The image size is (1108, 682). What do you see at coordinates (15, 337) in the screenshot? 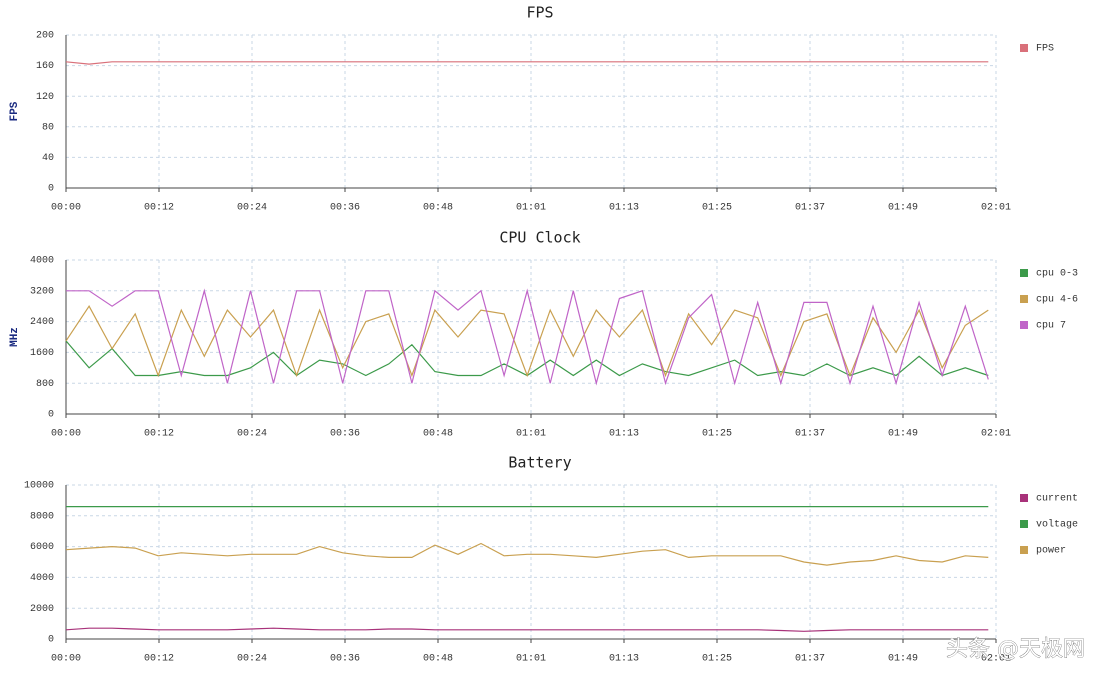
I see `y-axis-label: MHz` at bounding box center [15, 337].